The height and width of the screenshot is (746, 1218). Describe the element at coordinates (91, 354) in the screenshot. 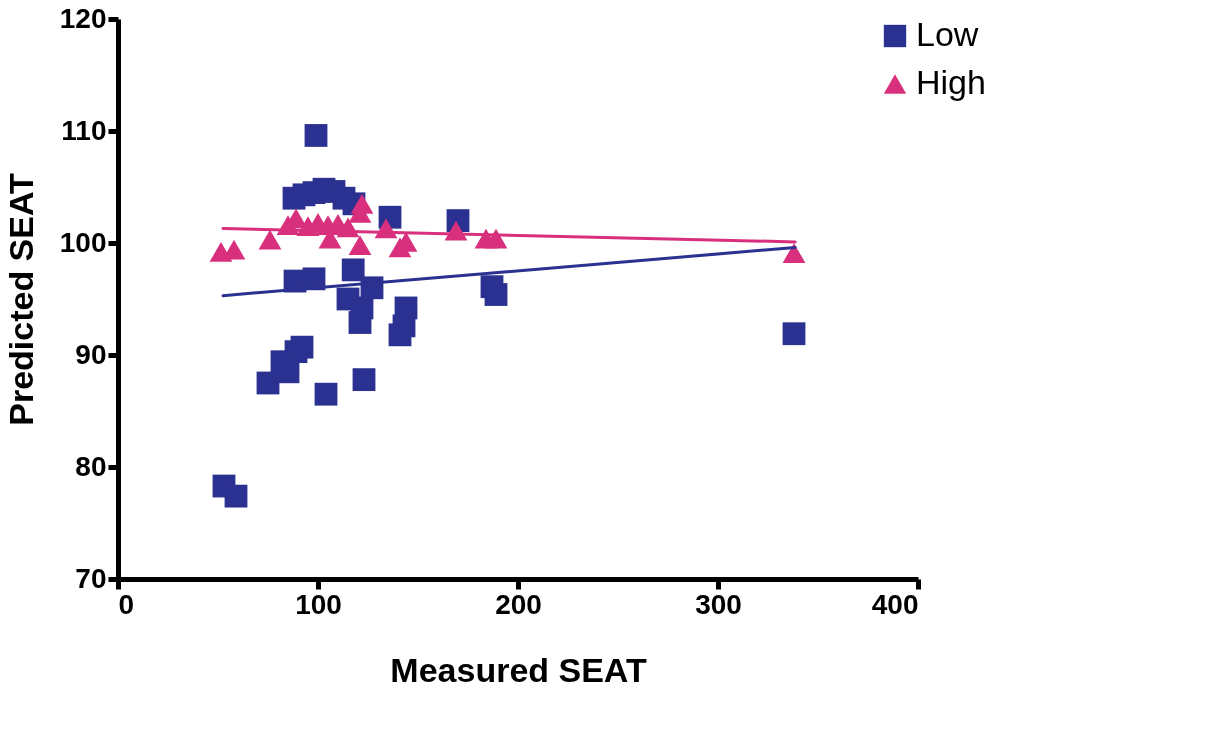

I see `y-tick-label: 90` at that location.